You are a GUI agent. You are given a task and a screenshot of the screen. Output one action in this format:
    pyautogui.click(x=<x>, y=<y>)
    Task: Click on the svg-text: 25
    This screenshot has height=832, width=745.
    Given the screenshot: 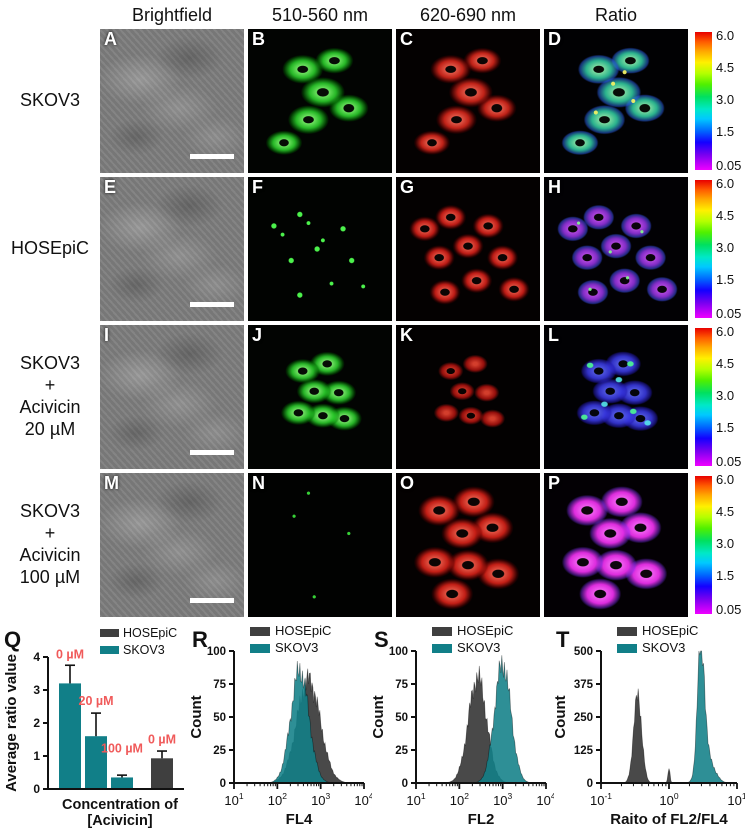 What is the action you would take?
    pyautogui.click(x=401, y=751)
    